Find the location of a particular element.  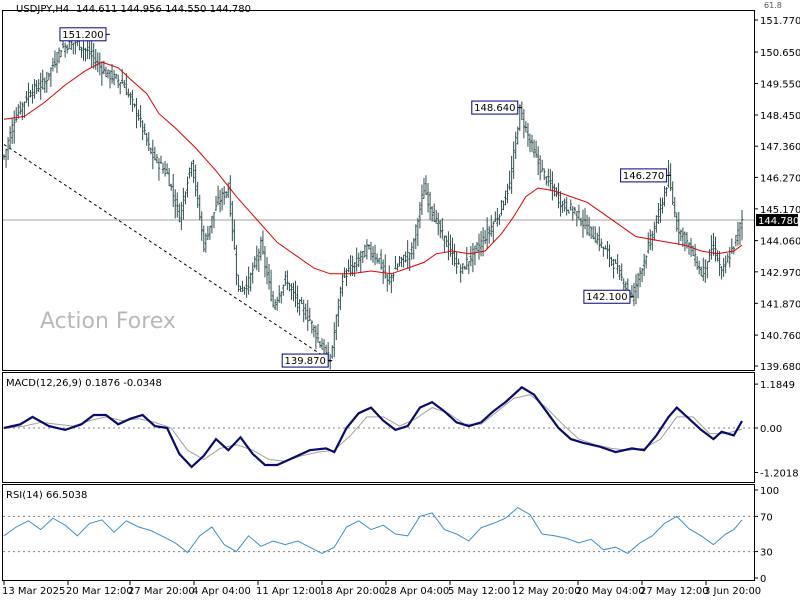

time-axis-label: 5 May 12:00 is located at coordinates (479, 591).